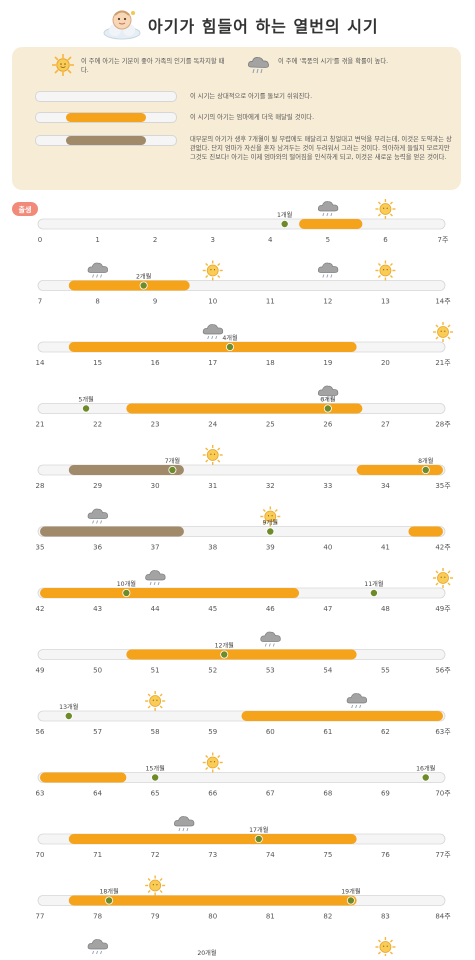 Image resolution: width=475 pixels, height=960 pixels. Describe the element at coordinates (155, 732) in the screenshot. I see `week-tick-label: 58` at that location.